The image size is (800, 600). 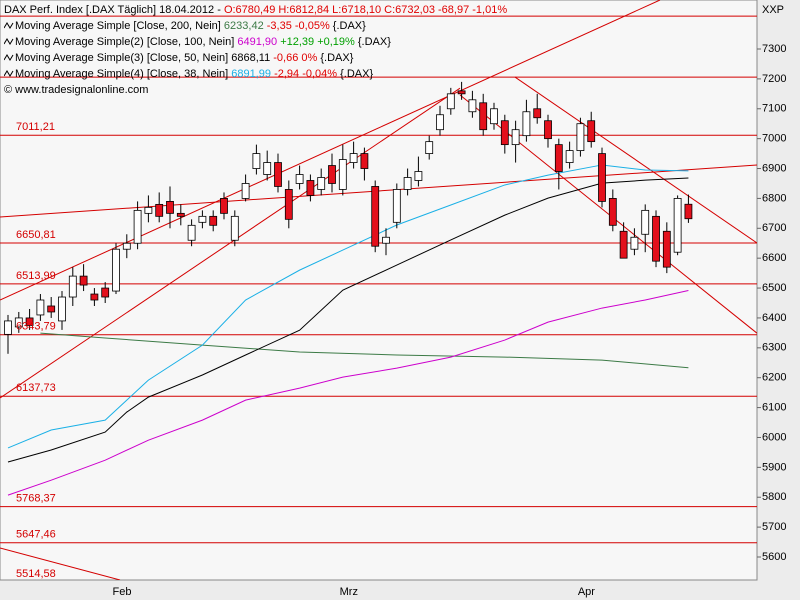 I want to click on y-tick-label: 5700, so click(x=774, y=527).